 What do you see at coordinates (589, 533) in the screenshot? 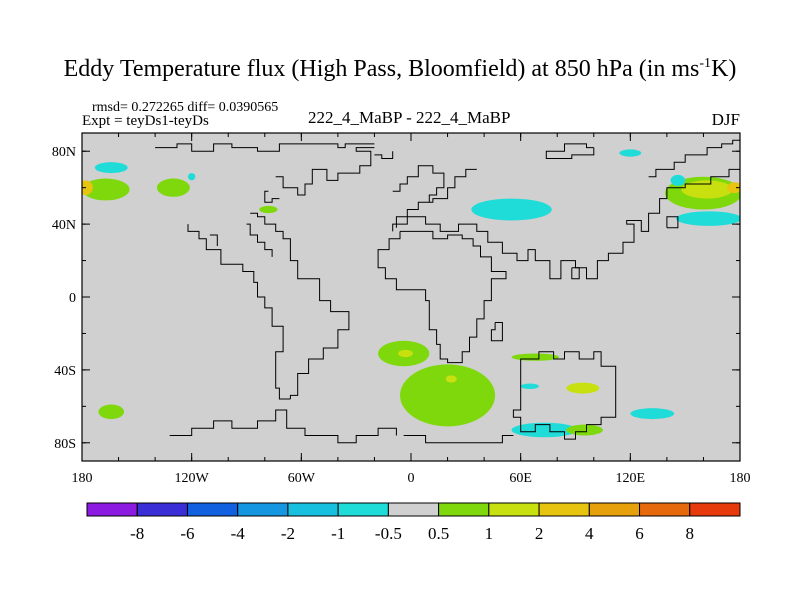
I see `colorbar-label-9: 4` at bounding box center [589, 533].